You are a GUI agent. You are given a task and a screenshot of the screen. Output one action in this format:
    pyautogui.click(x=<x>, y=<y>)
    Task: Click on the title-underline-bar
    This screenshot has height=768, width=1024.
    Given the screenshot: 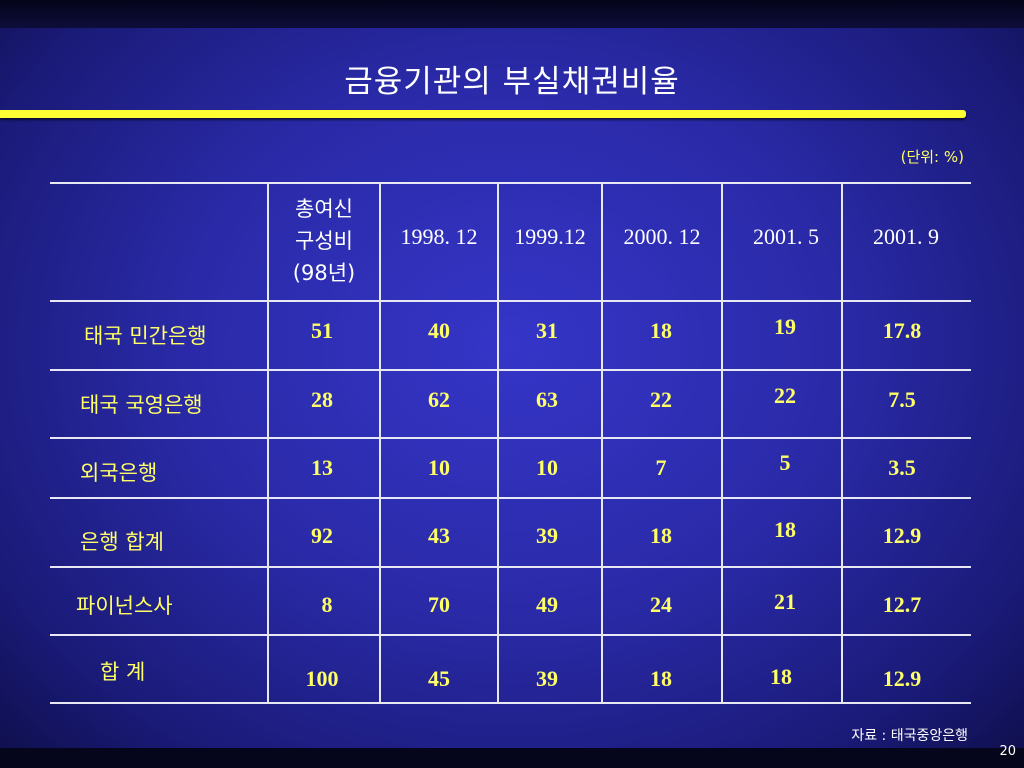 What is the action you would take?
    pyautogui.click(x=483, y=114)
    